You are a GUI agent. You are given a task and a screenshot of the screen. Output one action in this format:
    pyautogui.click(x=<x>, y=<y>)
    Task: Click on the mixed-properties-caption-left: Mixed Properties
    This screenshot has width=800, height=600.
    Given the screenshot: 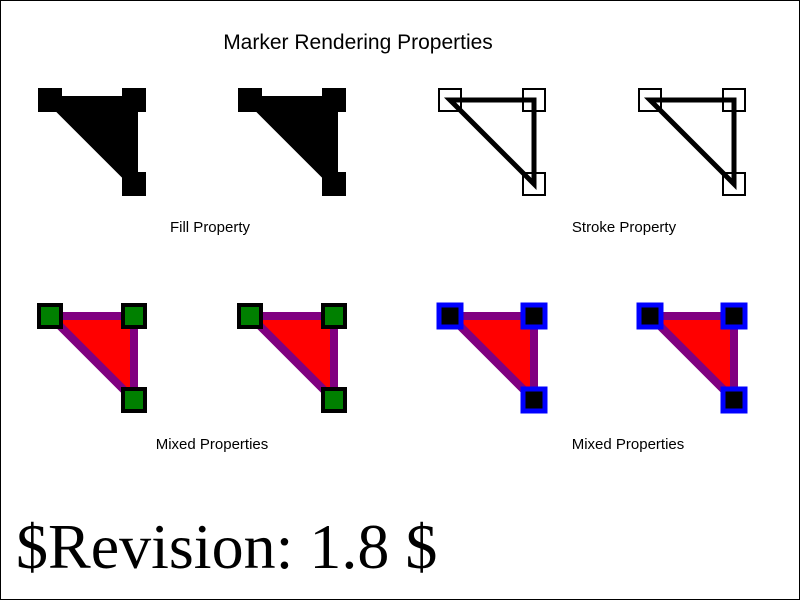 What is the action you would take?
    pyautogui.click(x=212, y=444)
    